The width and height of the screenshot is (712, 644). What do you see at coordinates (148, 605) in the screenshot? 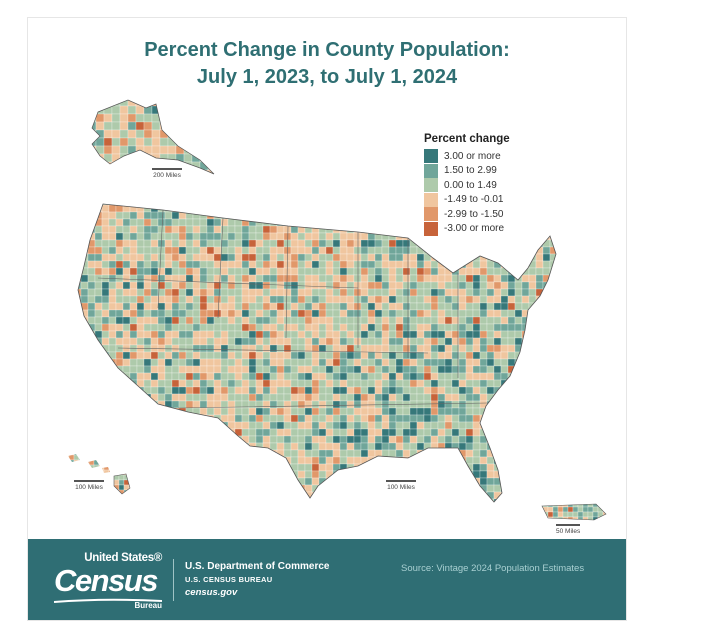
I see `logo-bottom-text: Bureau` at bounding box center [148, 605].